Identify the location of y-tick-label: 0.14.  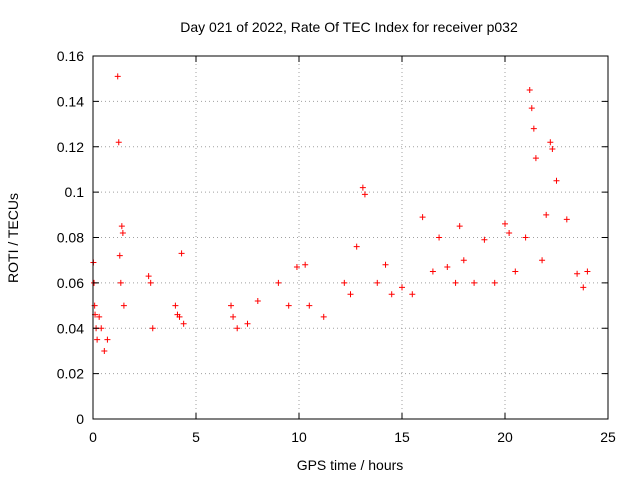
(70, 101).